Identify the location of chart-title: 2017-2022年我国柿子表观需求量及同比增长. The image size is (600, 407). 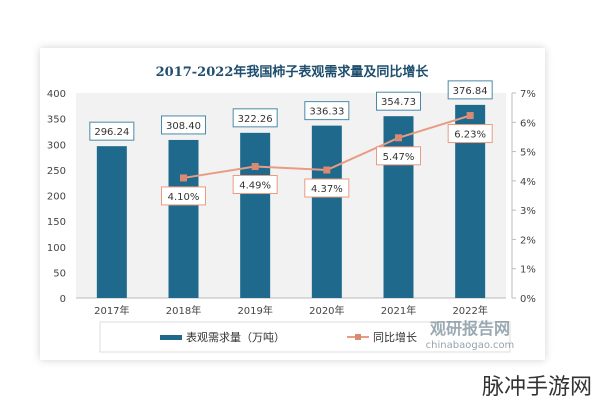
(293, 72).